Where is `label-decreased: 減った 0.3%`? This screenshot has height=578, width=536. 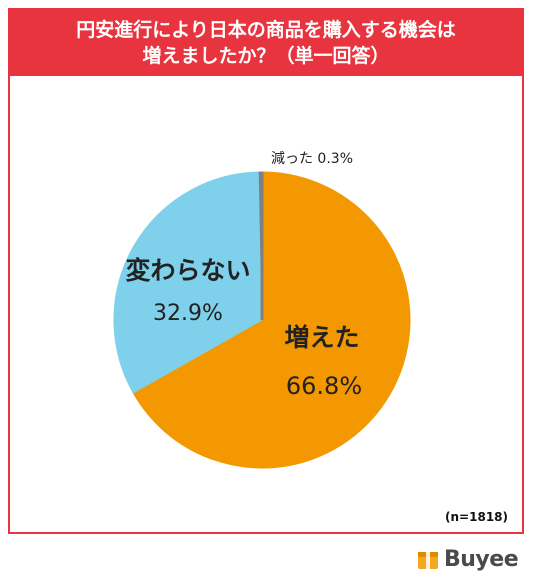
label-decreased: 減った 0.3% is located at coordinates (312, 158).